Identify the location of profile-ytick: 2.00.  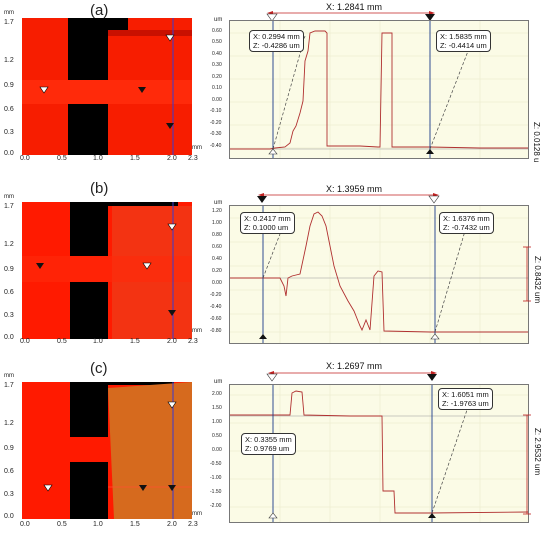
(217, 394).